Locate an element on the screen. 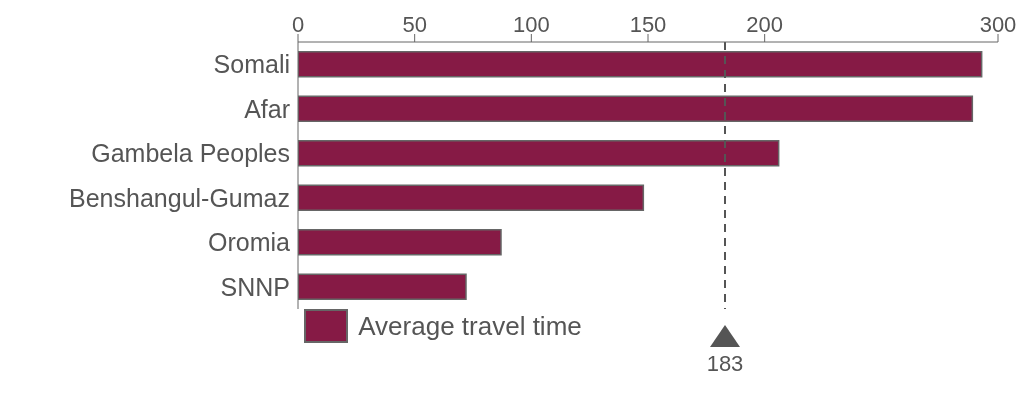  y-tick-label: Oromia is located at coordinates (249, 242).